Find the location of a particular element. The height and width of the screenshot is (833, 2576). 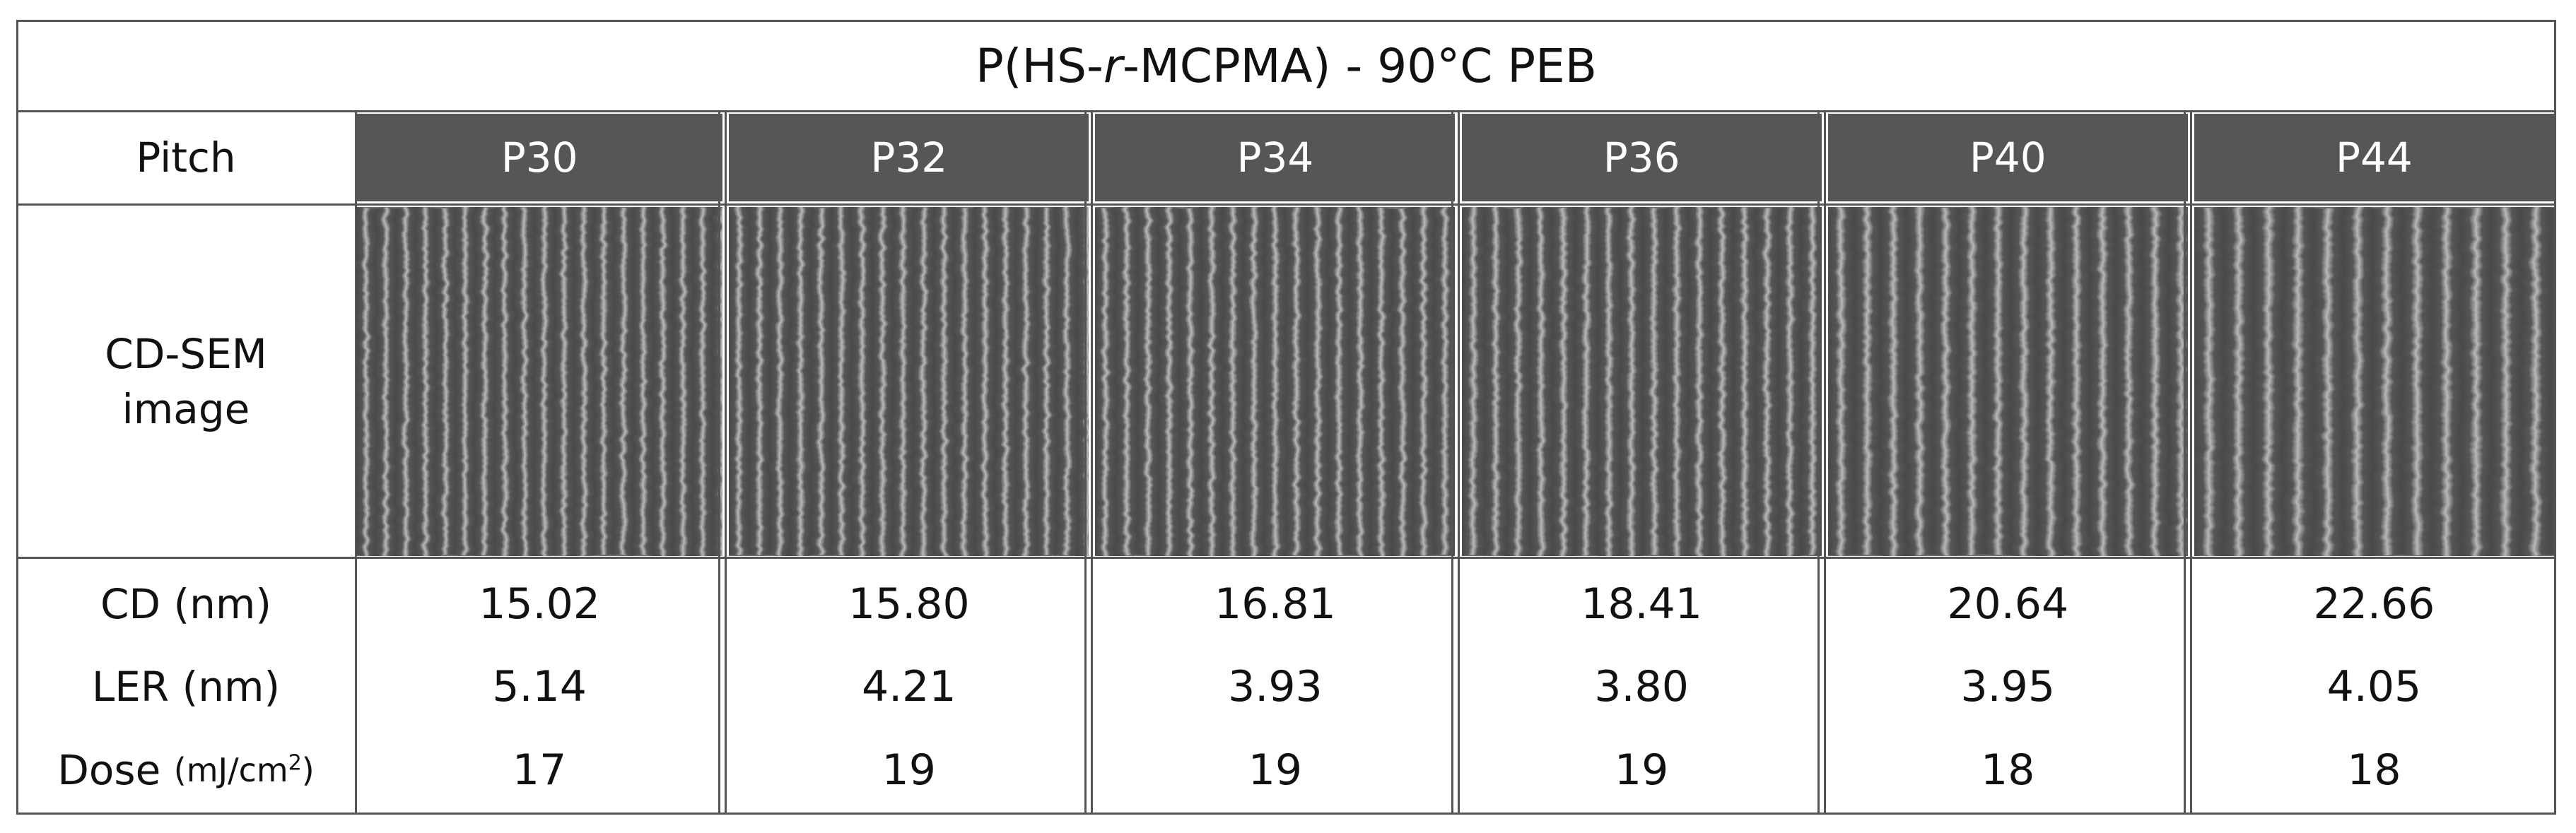

row-label: Pitch is located at coordinates (186, 157).